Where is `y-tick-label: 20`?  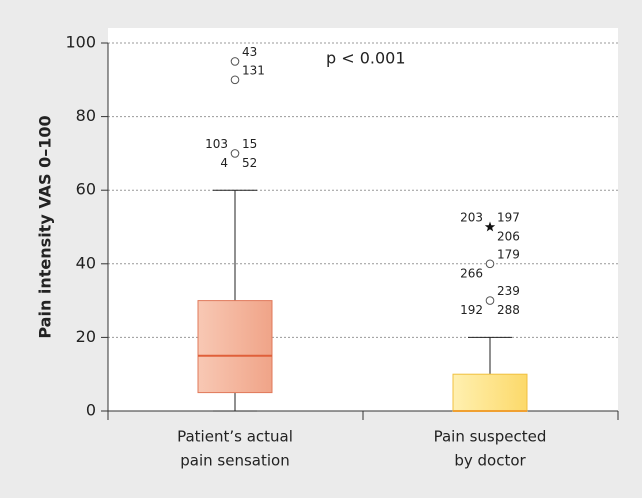 y-tick-label: 20 is located at coordinates (86, 336).